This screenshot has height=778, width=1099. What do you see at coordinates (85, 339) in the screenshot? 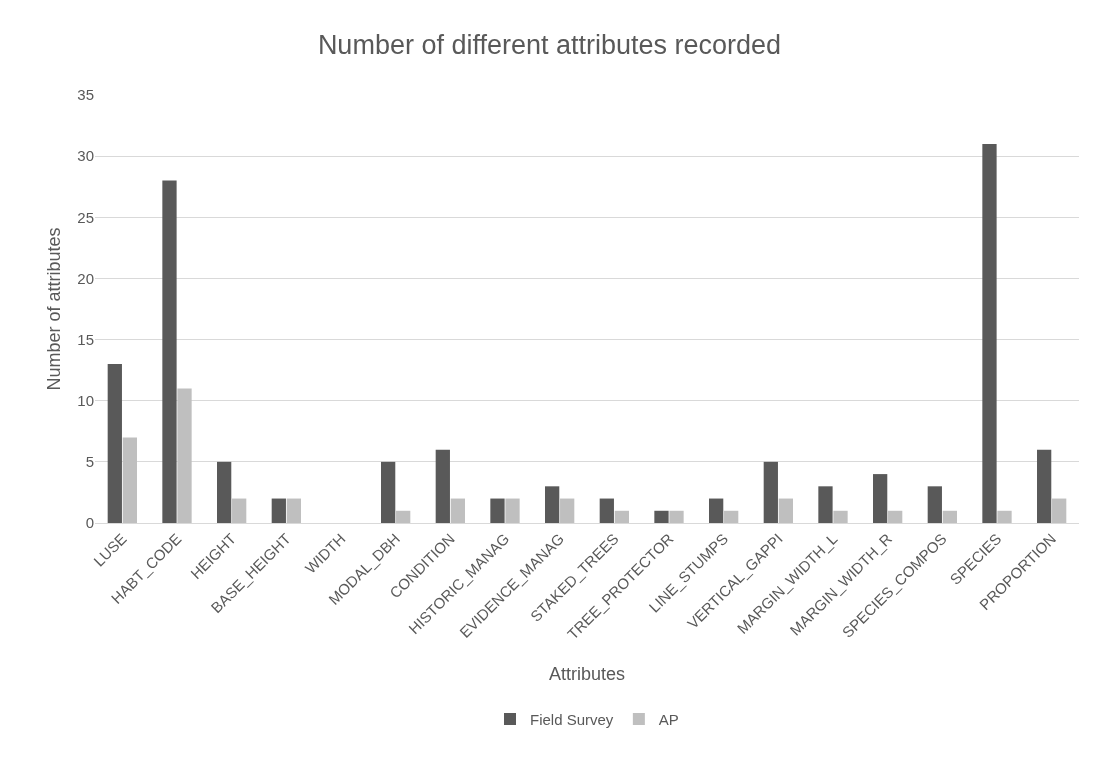
I see `y-tick-label: 15` at bounding box center [85, 339].